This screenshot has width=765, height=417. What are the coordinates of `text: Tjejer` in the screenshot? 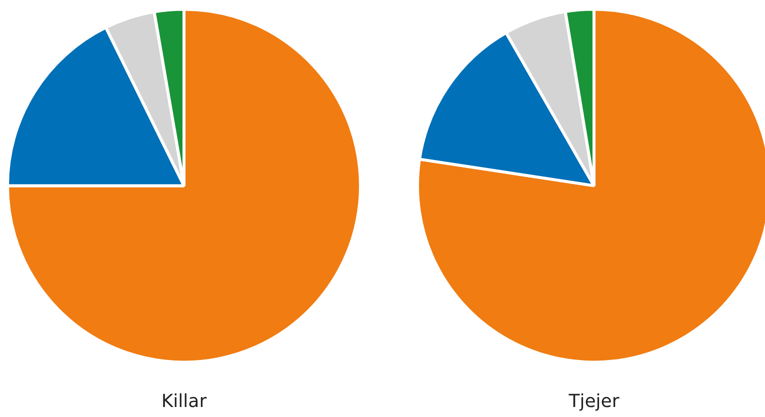 It's located at (594, 401).